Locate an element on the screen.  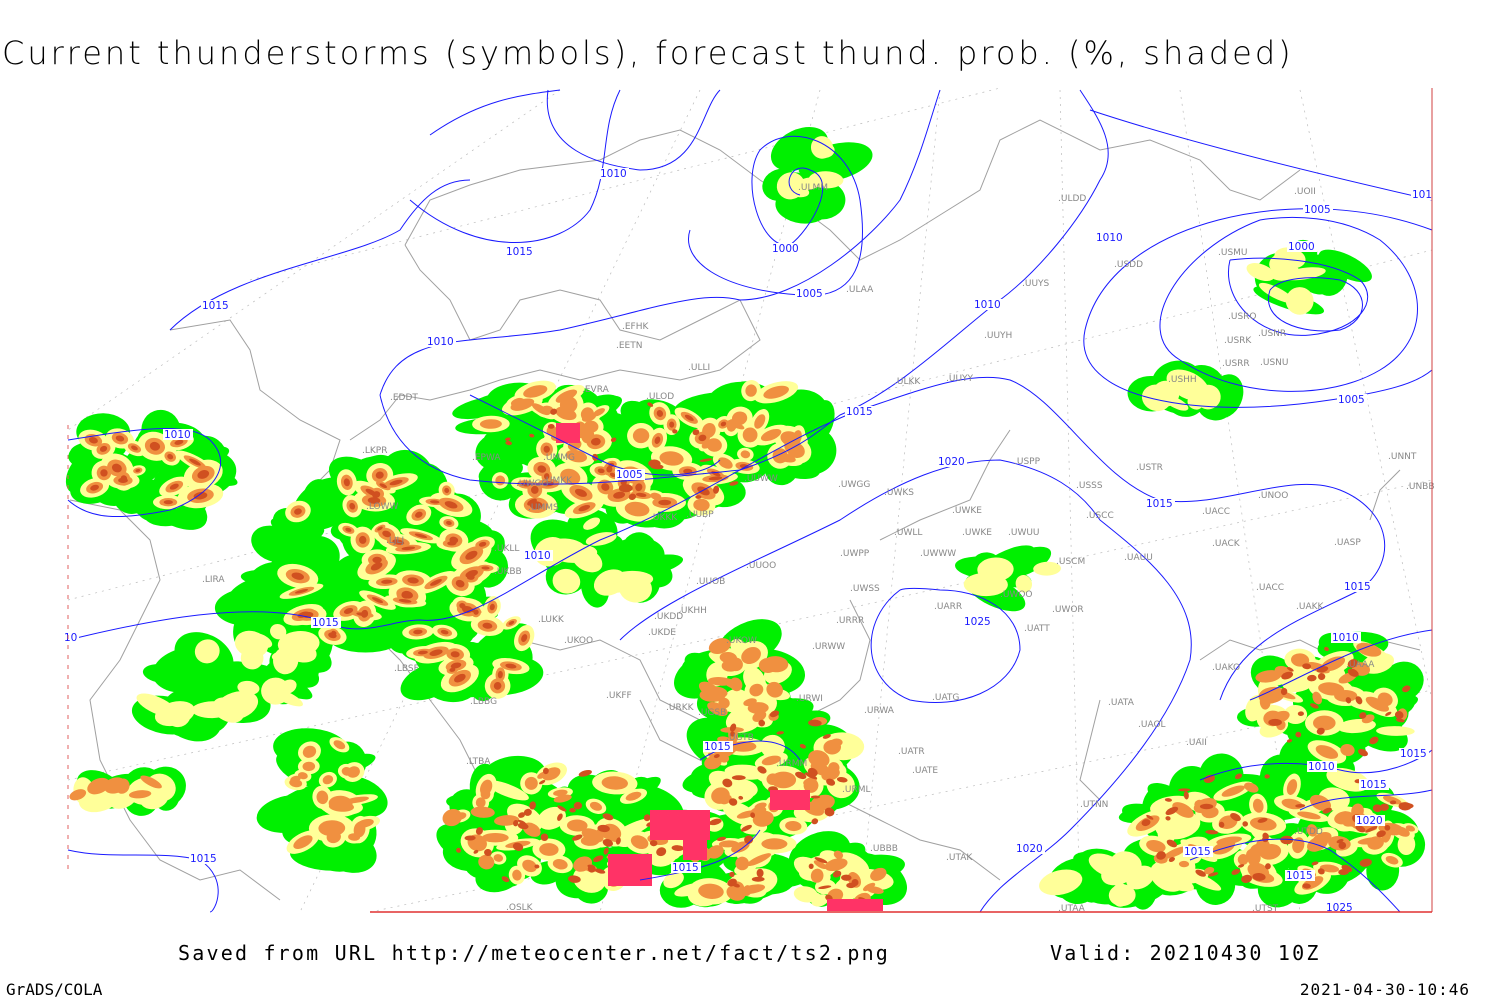
station-label: .UTAK is located at coordinates (959, 858).